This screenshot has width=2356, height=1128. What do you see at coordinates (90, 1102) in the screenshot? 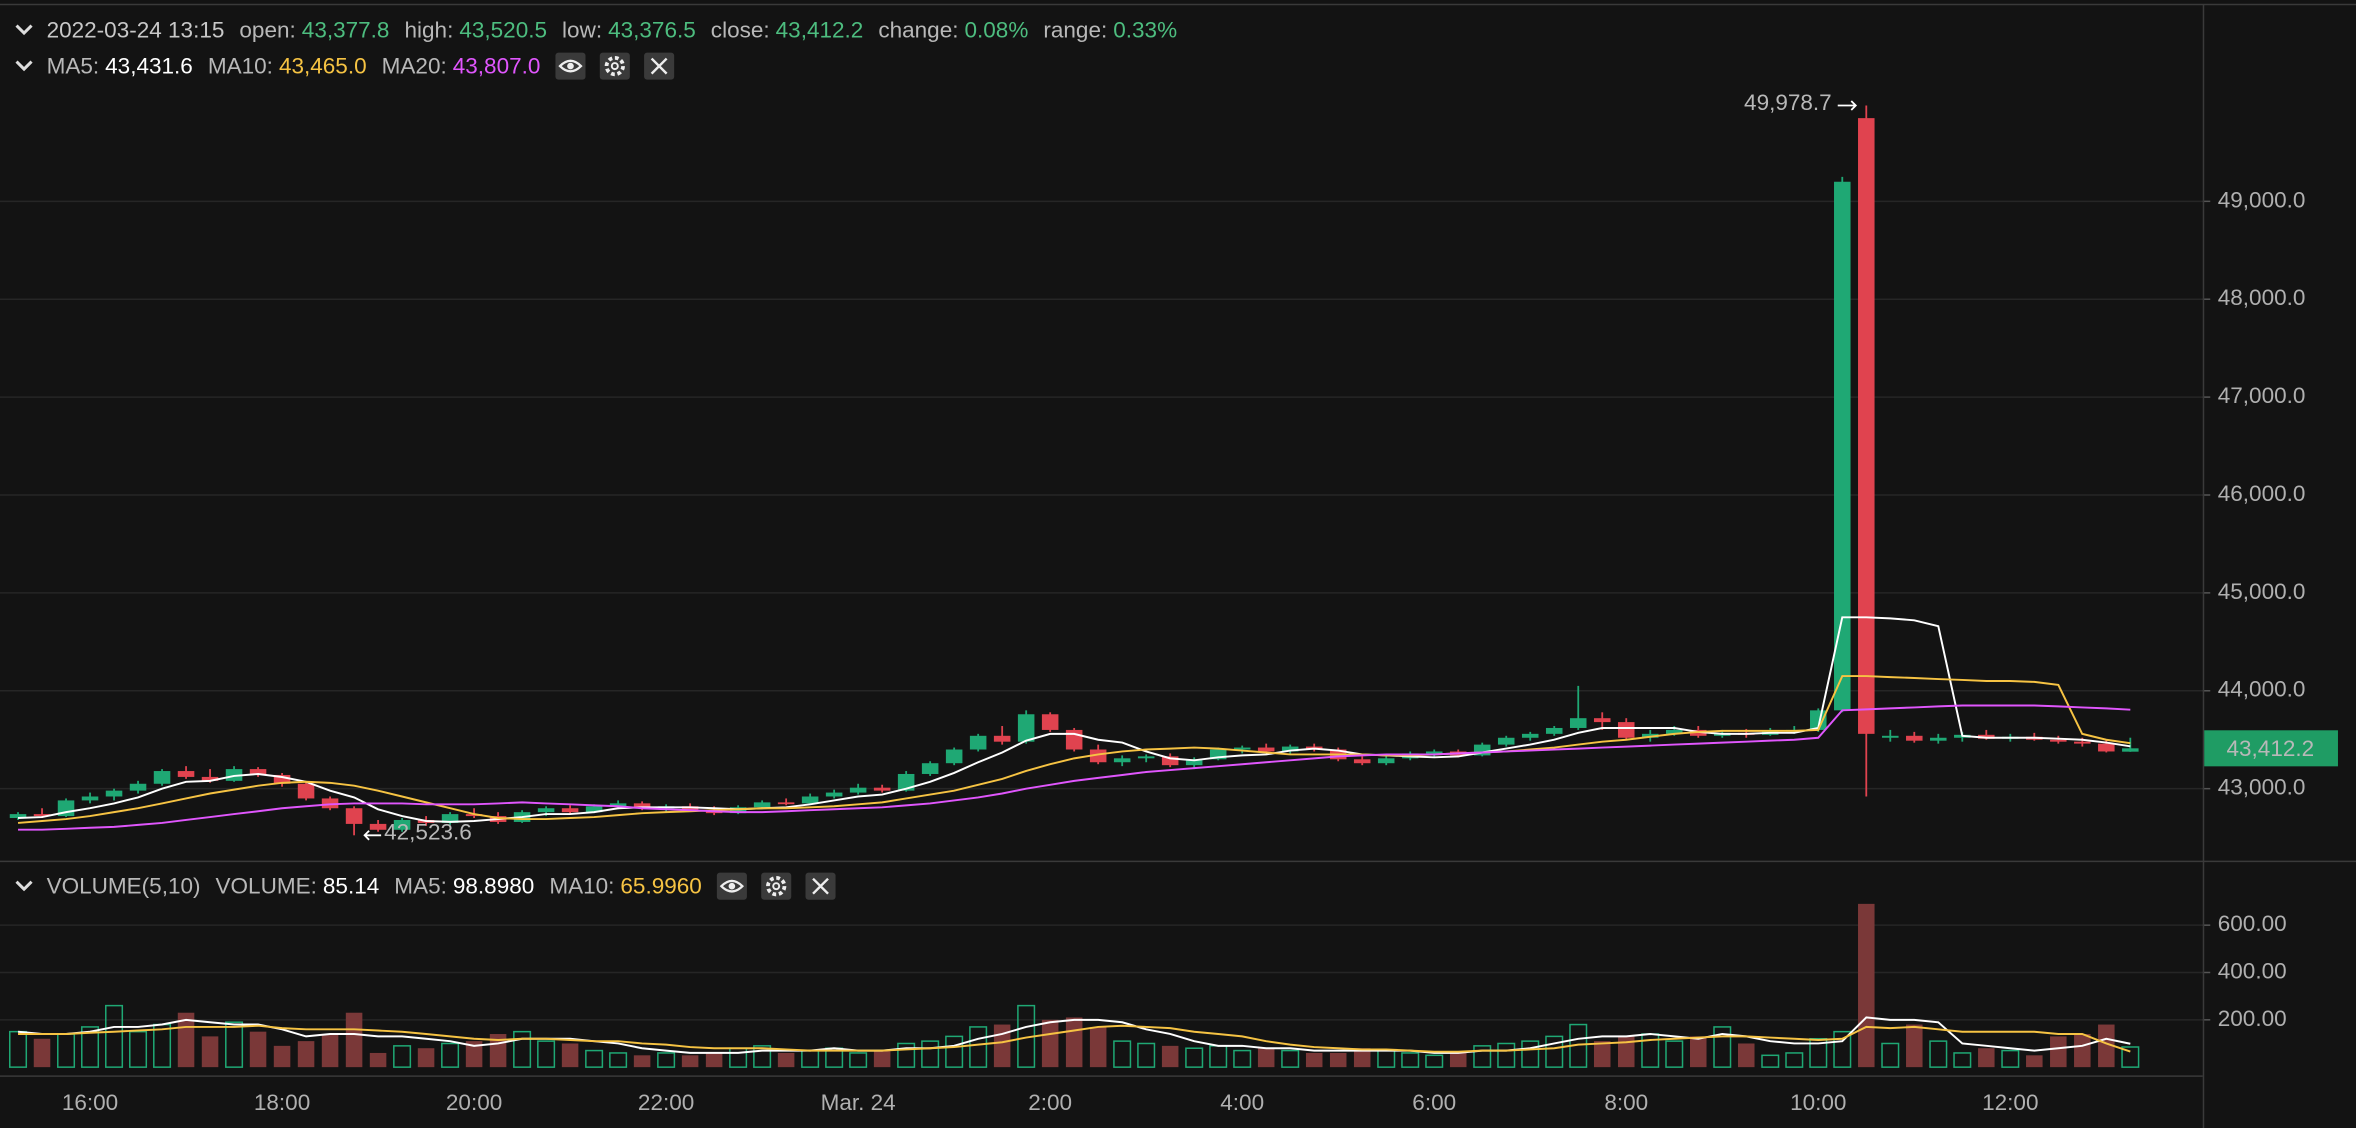
I see `x-tick-label: 16:00` at bounding box center [90, 1102].